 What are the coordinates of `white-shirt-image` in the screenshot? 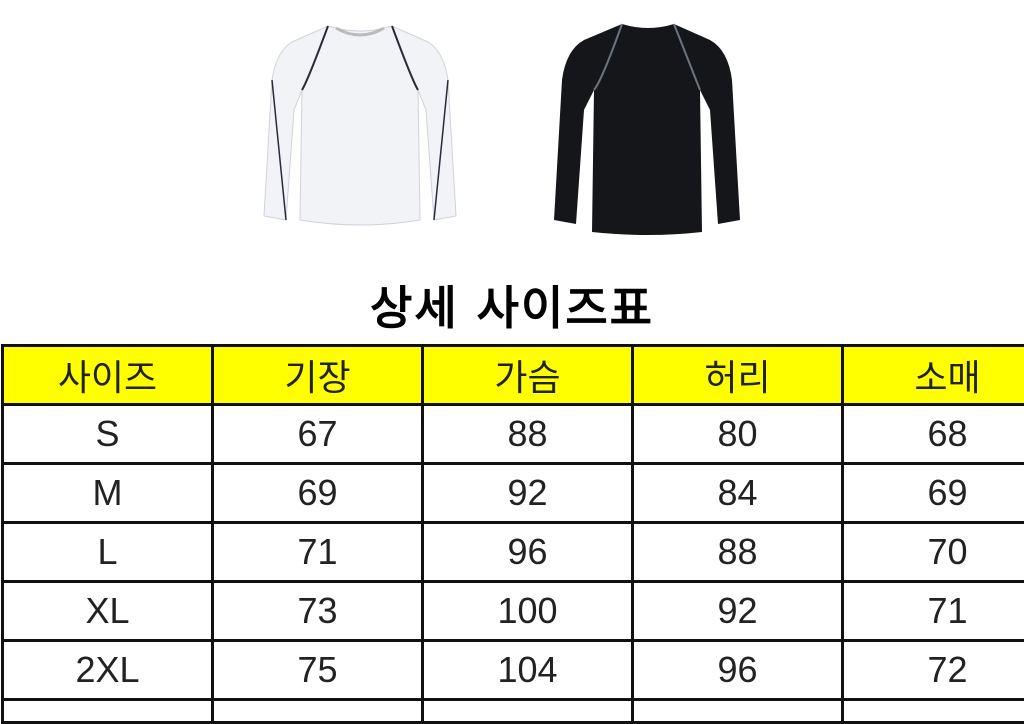 It's located at (360, 125).